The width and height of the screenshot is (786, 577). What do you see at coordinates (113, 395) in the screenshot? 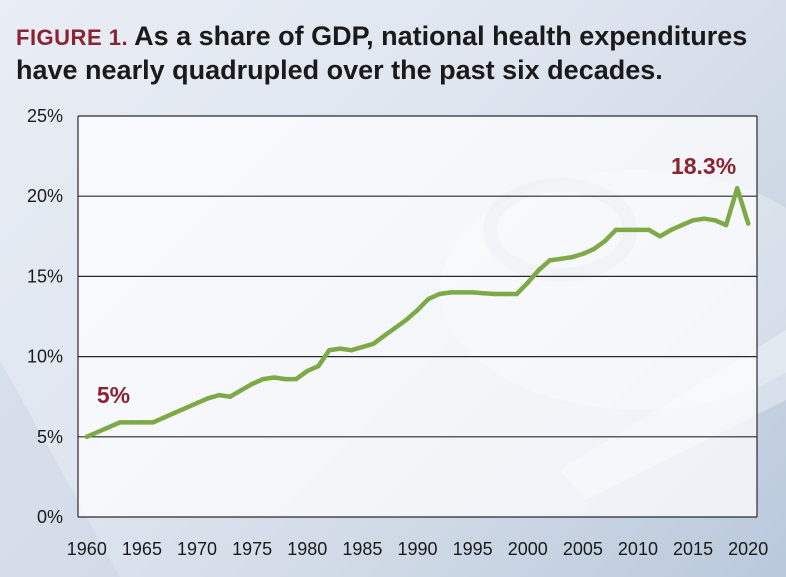
I see `annotation-label: 5%` at bounding box center [113, 395].